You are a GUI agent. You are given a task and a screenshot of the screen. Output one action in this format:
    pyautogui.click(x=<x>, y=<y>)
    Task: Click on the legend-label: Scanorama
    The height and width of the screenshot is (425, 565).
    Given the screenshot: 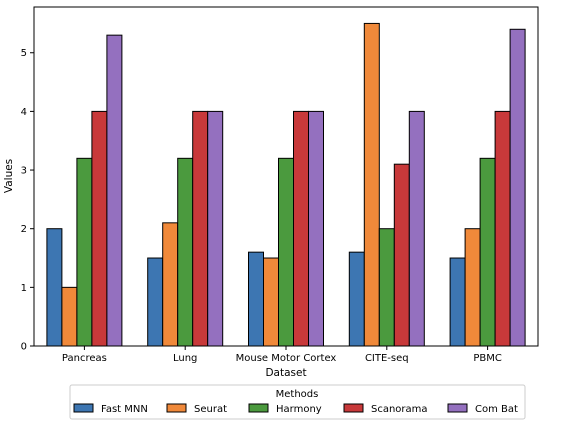 What is the action you would take?
    pyautogui.click(x=399, y=409)
    